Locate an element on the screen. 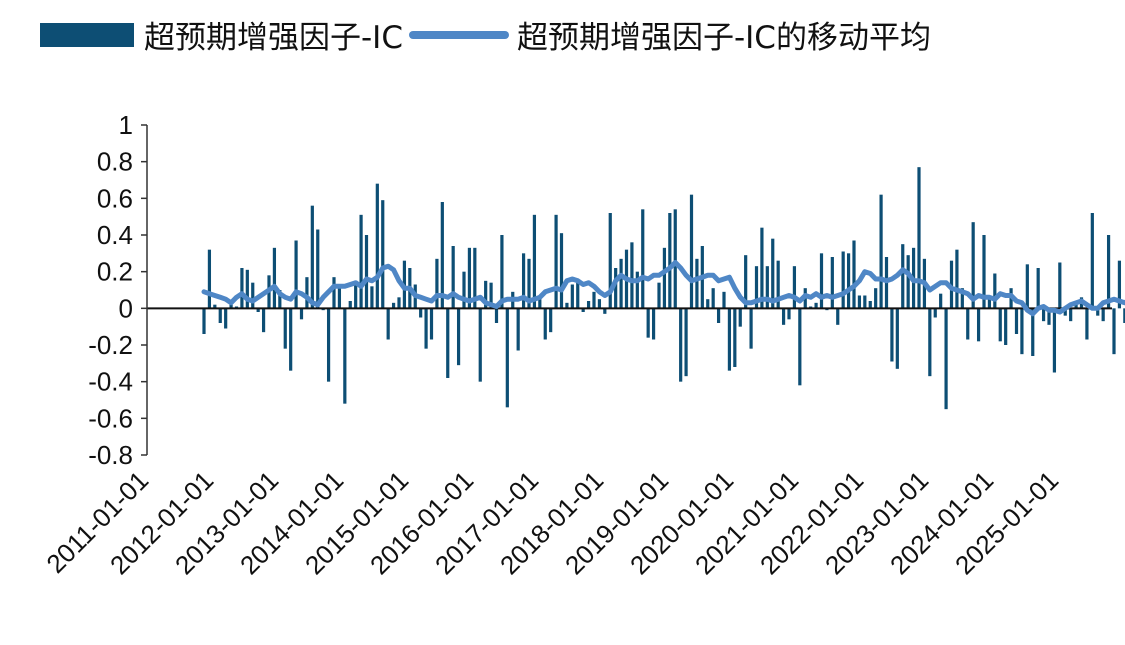  y-tick-label: -0.4 is located at coordinates (110, 382).